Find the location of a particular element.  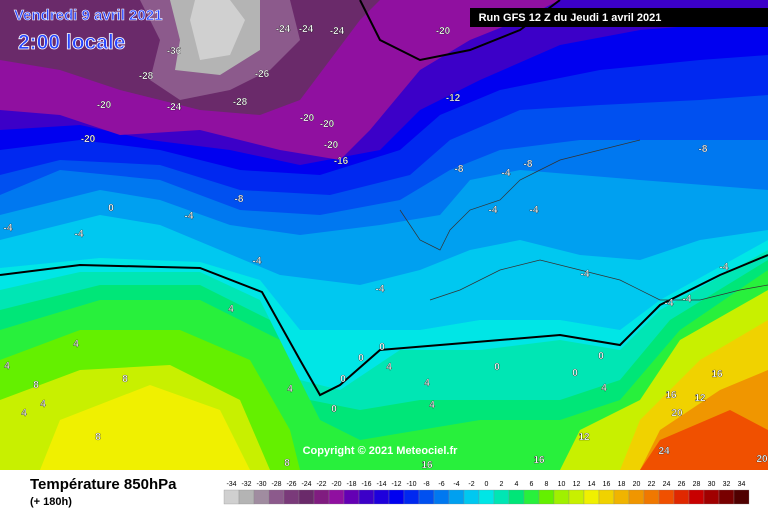

contour-label: -16 is located at coordinates (341, 161).